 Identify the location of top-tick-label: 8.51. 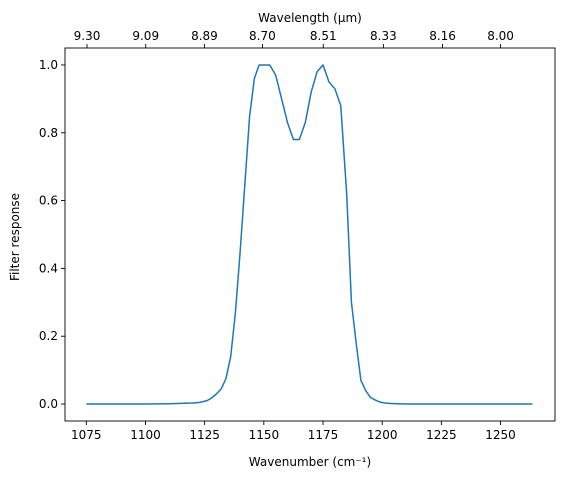
(323, 36).